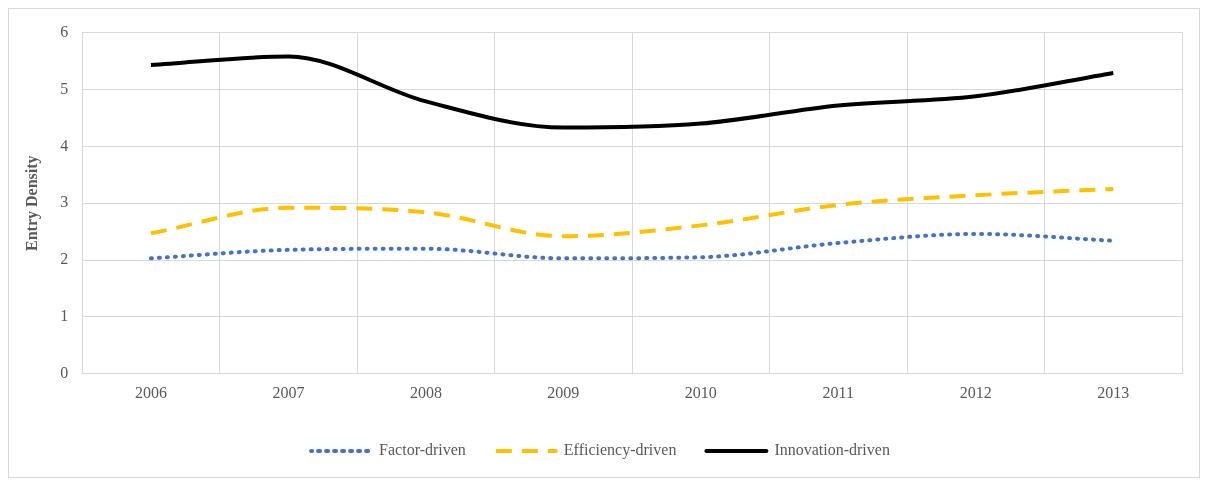 This screenshot has width=1209, height=489. I want to click on y-tick-label: 5, so click(64, 88).